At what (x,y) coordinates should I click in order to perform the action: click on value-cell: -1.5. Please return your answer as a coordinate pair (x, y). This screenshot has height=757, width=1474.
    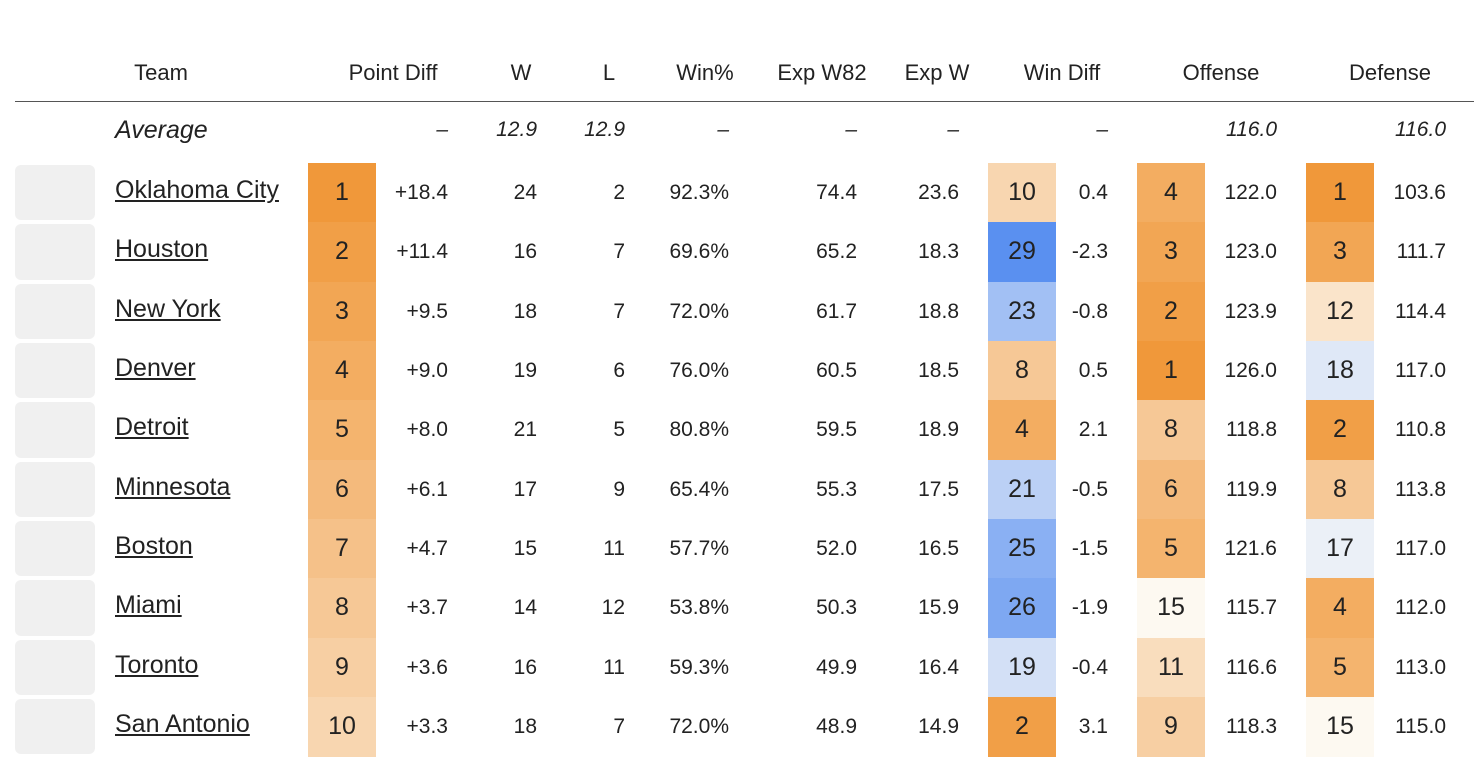
    Looking at the image, I should click on (1089, 549).